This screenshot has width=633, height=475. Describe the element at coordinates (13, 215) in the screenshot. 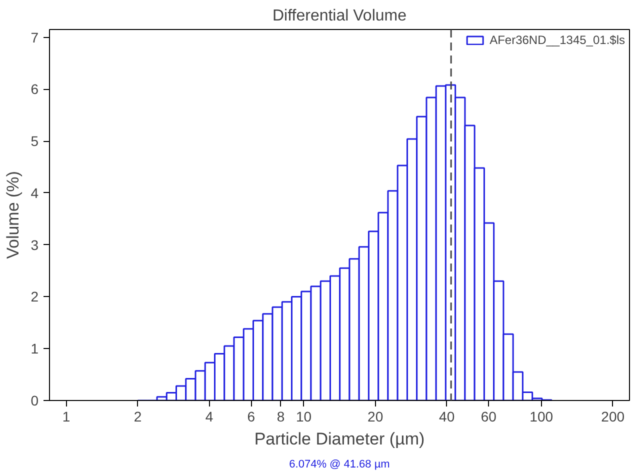

I see `y-axis-title: Volume (%)` at that location.